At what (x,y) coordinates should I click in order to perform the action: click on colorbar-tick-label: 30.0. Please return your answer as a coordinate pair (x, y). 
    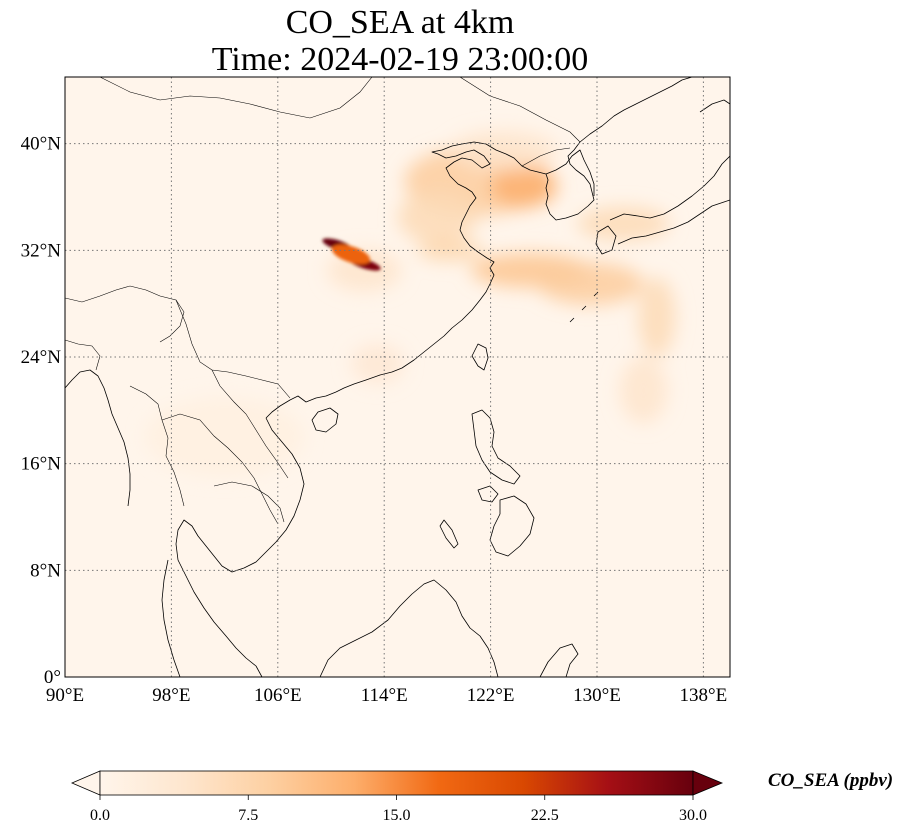
    Looking at the image, I should click on (693, 815).